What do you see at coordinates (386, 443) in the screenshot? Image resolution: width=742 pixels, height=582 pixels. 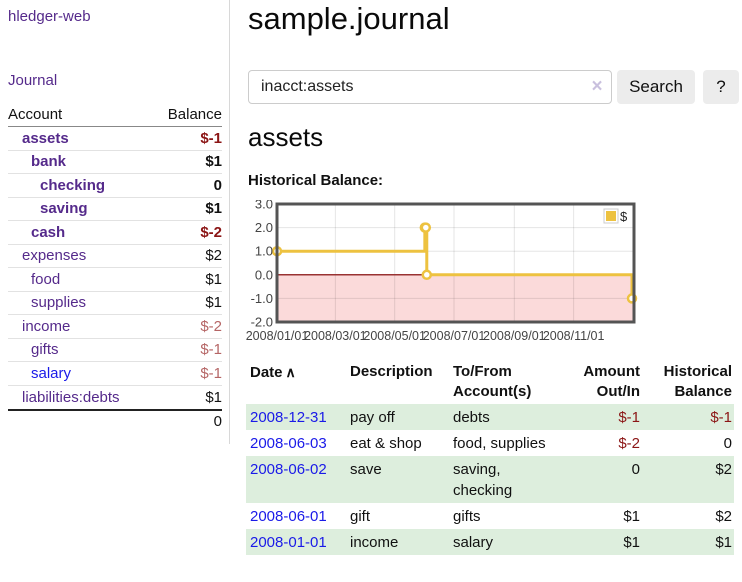 I see `register-description-cell: eat & shop` at bounding box center [386, 443].